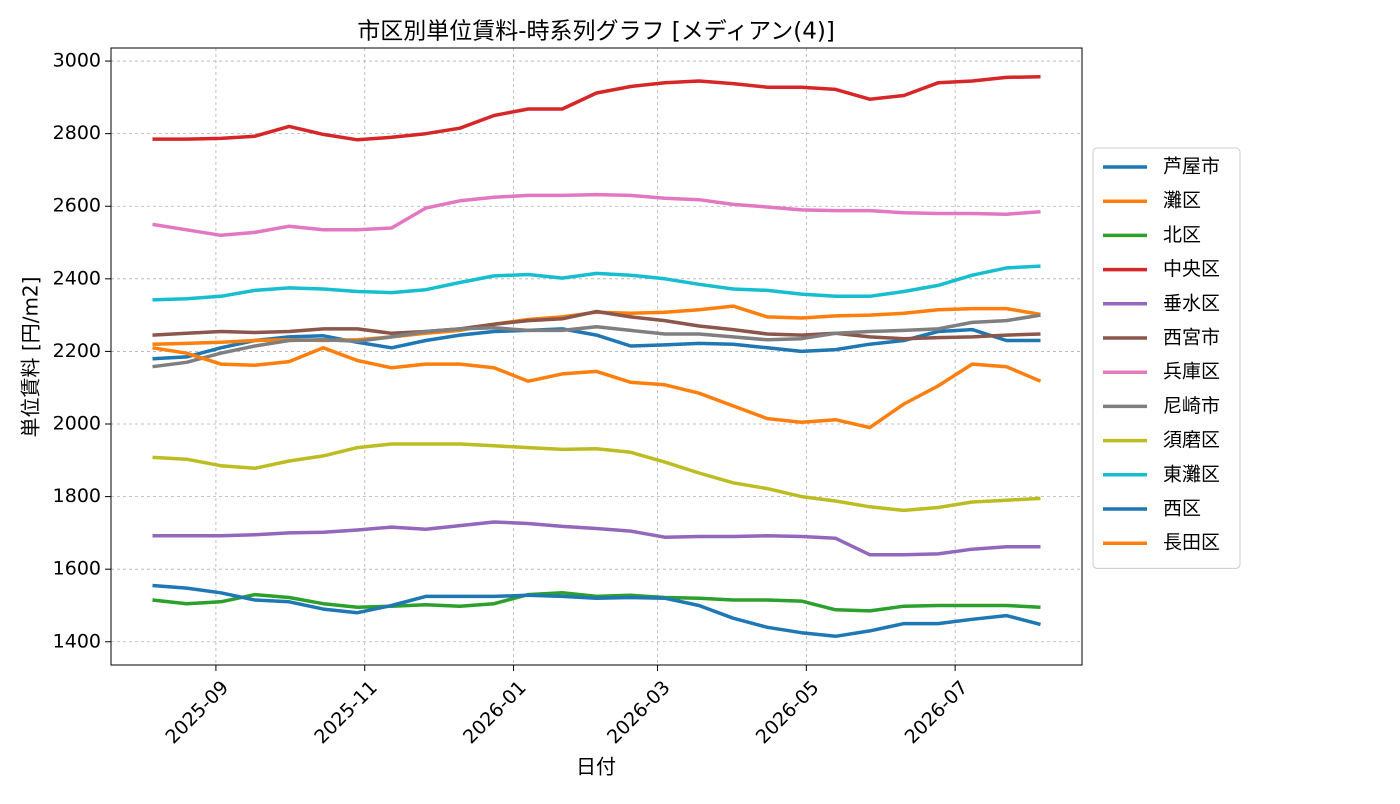 Image resolution: width=1400 pixels, height=804 pixels. I want to click on x-tick-label: 2026-07, so click(937, 713).